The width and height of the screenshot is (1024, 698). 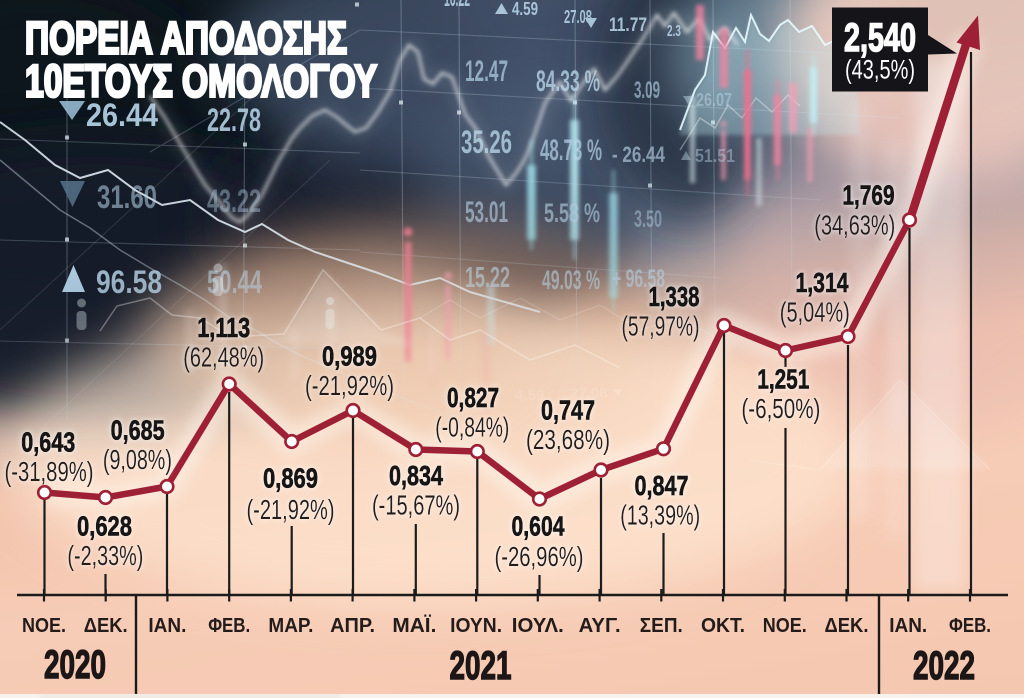 What do you see at coordinates (714, 100) in the screenshot?
I see `svg-text: 26.07` at bounding box center [714, 100].